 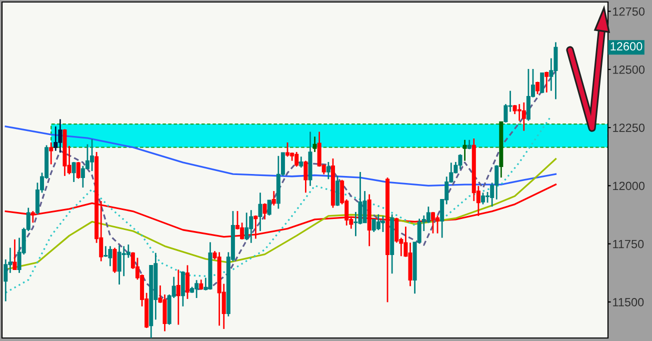 I want to click on y-tick-label: 12000, so click(x=629, y=186).